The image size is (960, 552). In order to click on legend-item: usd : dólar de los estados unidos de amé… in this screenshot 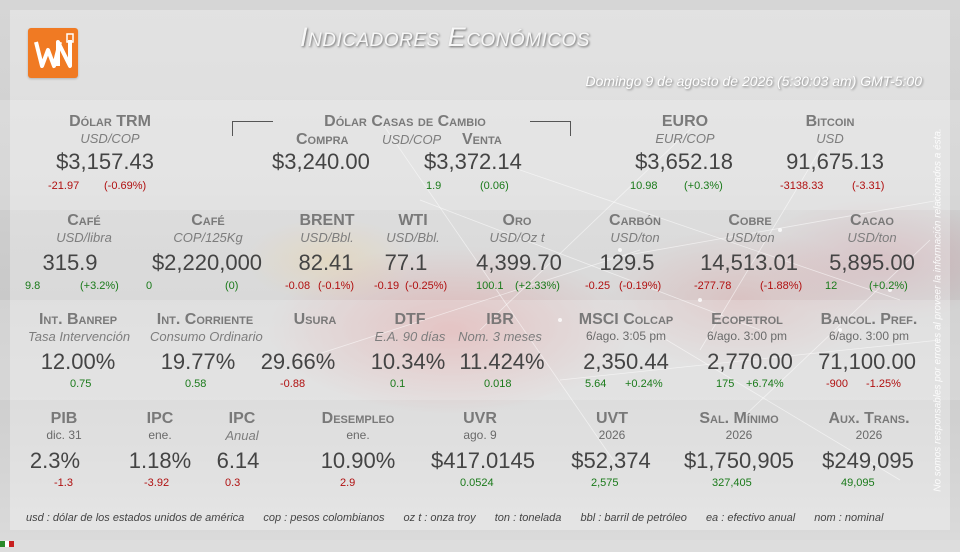, I will do `click(135, 518)`.